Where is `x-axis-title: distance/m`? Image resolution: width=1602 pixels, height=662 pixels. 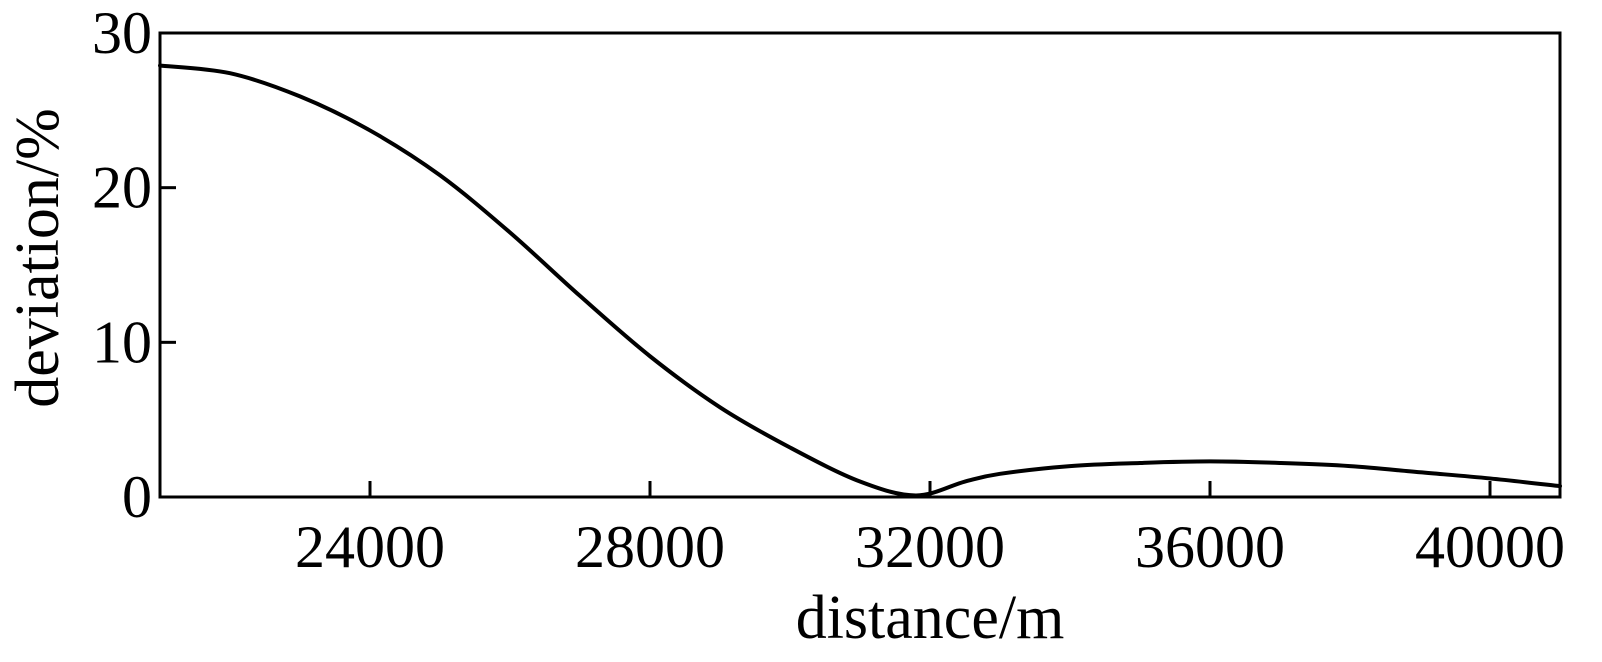 x-axis-title: distance/m is located at coordinates (930, 618).